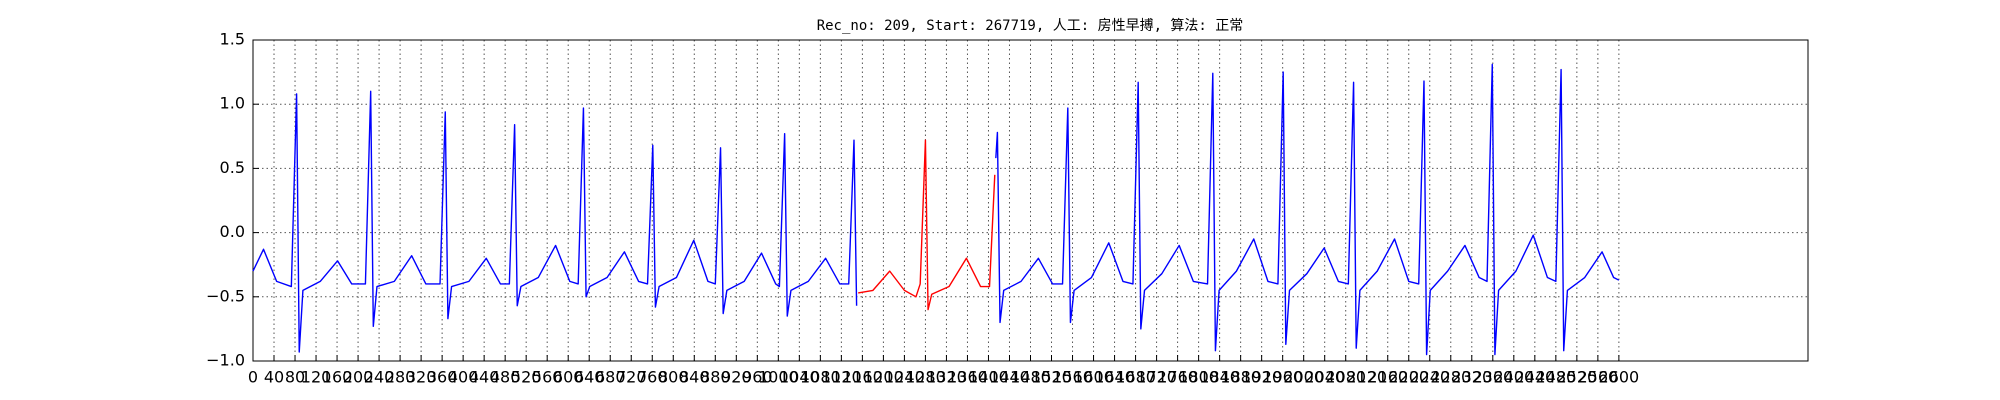  I want to click on x-tick-label: 1480, so click(1030, 377).